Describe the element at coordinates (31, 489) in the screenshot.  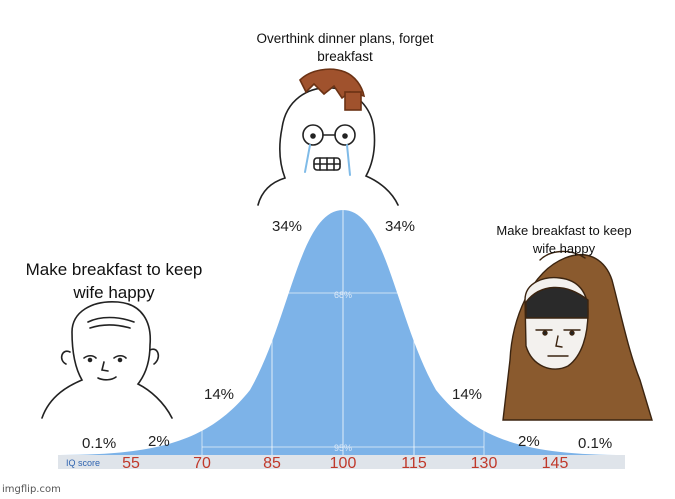
I see `watermark: imgflip.com` at that location.